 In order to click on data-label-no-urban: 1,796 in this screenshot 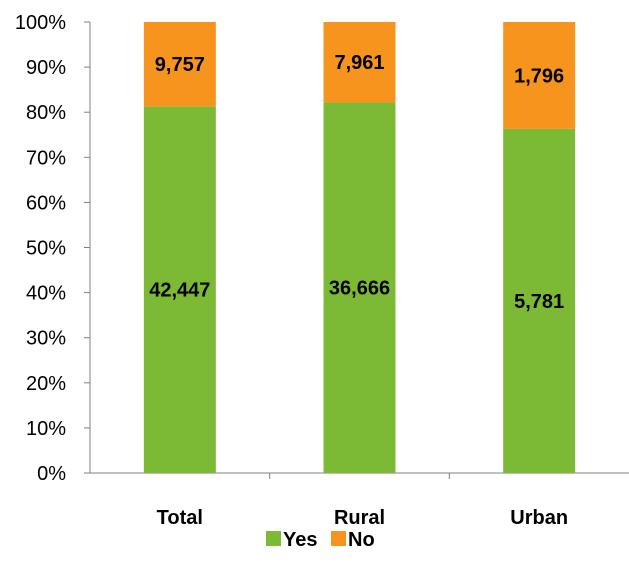, I will do `click(539, 76)`.